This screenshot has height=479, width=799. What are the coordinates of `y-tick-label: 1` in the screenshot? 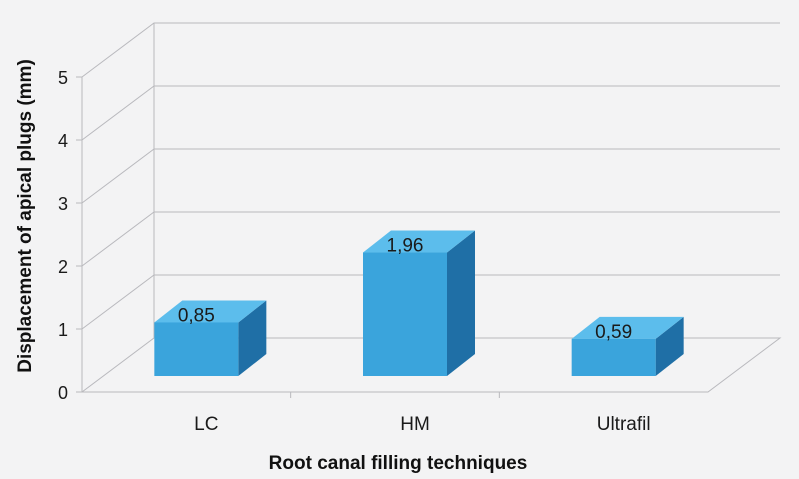 It's located at (63, 330).